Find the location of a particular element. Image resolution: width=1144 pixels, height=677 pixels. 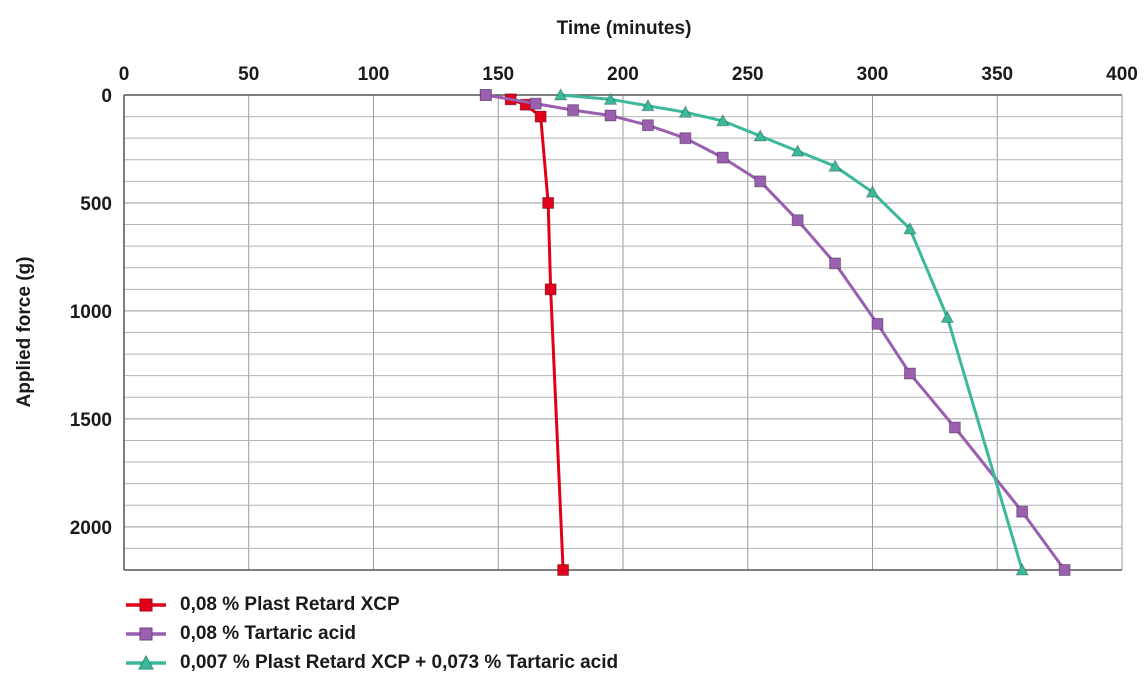

x-tick-labels: 0 50 100 150 200 250 300 350 400 is located at coordinates (628, 74).